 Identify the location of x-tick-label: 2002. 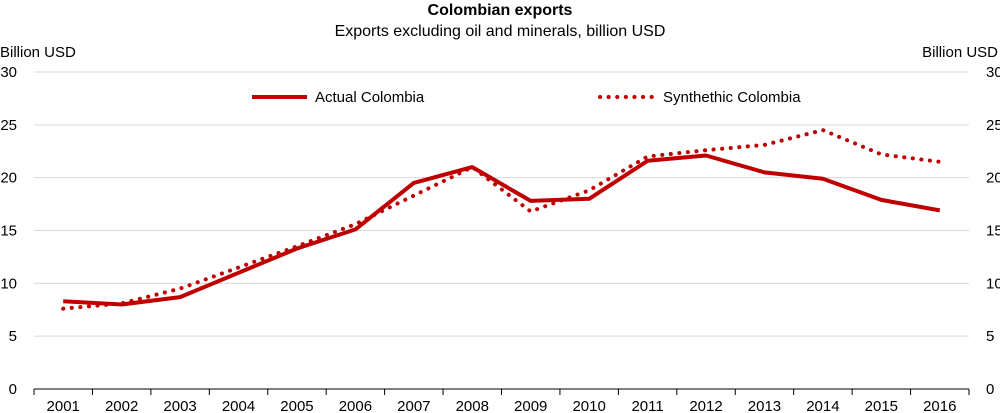
(121, 405).